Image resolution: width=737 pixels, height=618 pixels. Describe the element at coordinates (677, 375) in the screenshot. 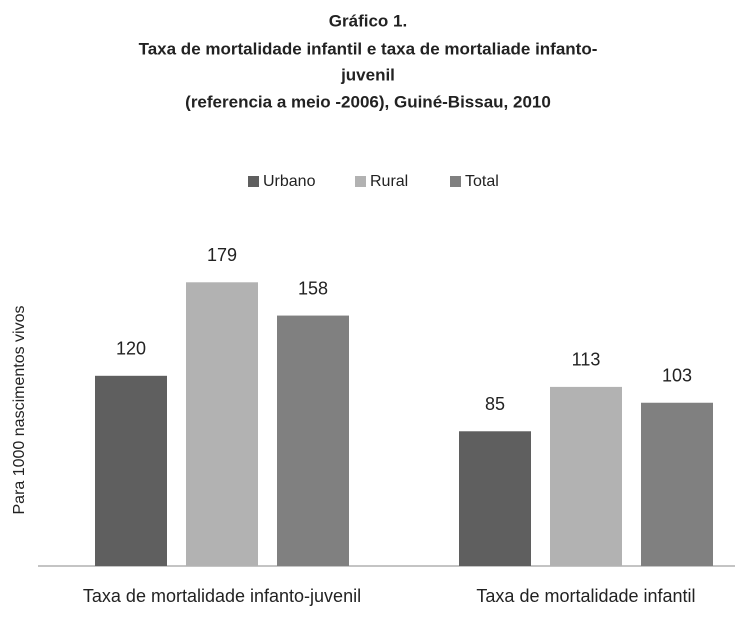

I see `data-label: 103` at that location.